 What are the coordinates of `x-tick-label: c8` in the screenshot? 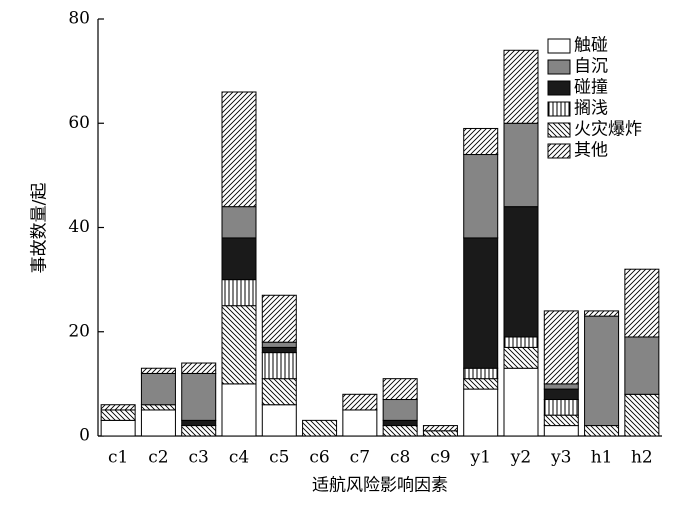 It's located at (400, 458).